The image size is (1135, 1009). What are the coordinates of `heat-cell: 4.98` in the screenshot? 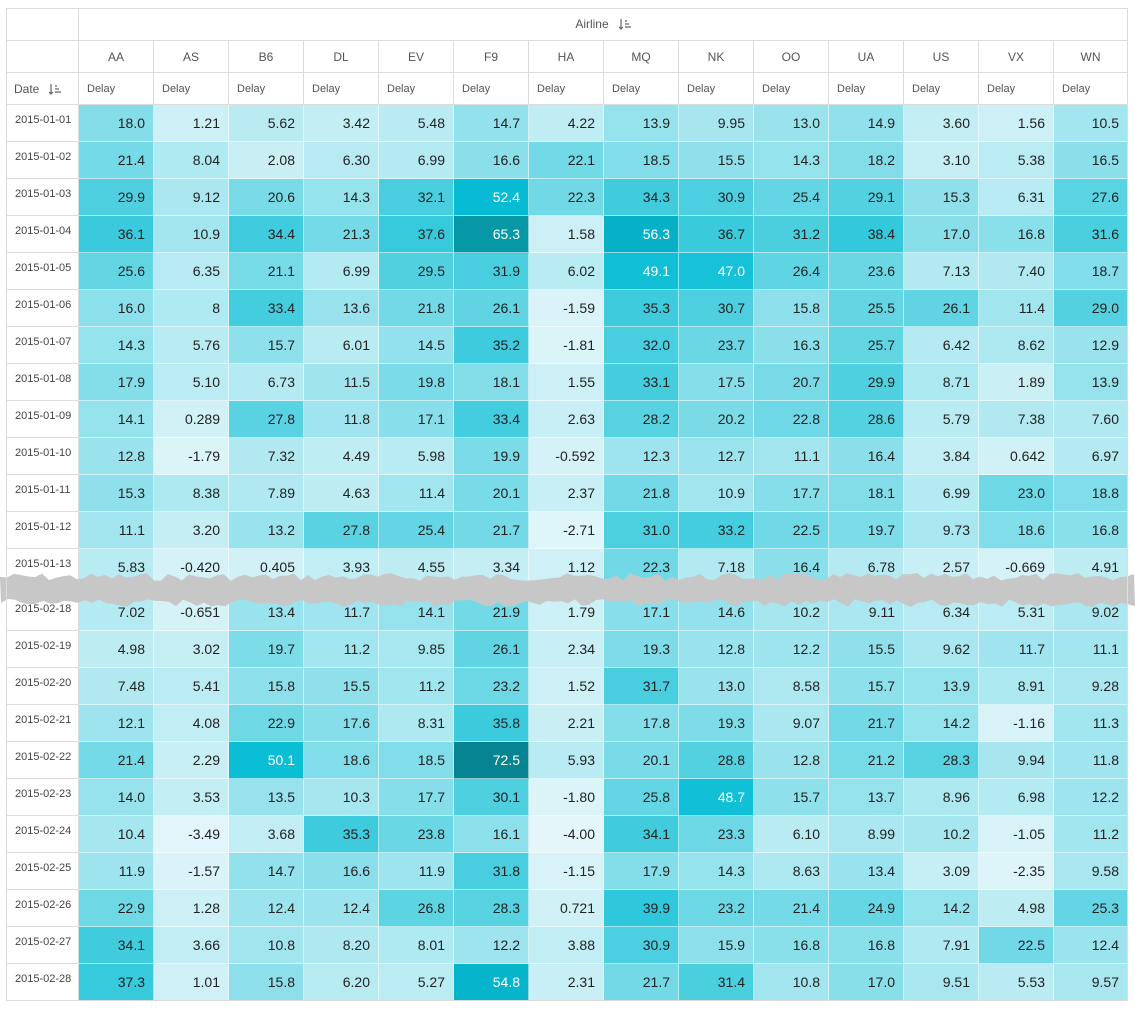 It's located at (1016, 908).